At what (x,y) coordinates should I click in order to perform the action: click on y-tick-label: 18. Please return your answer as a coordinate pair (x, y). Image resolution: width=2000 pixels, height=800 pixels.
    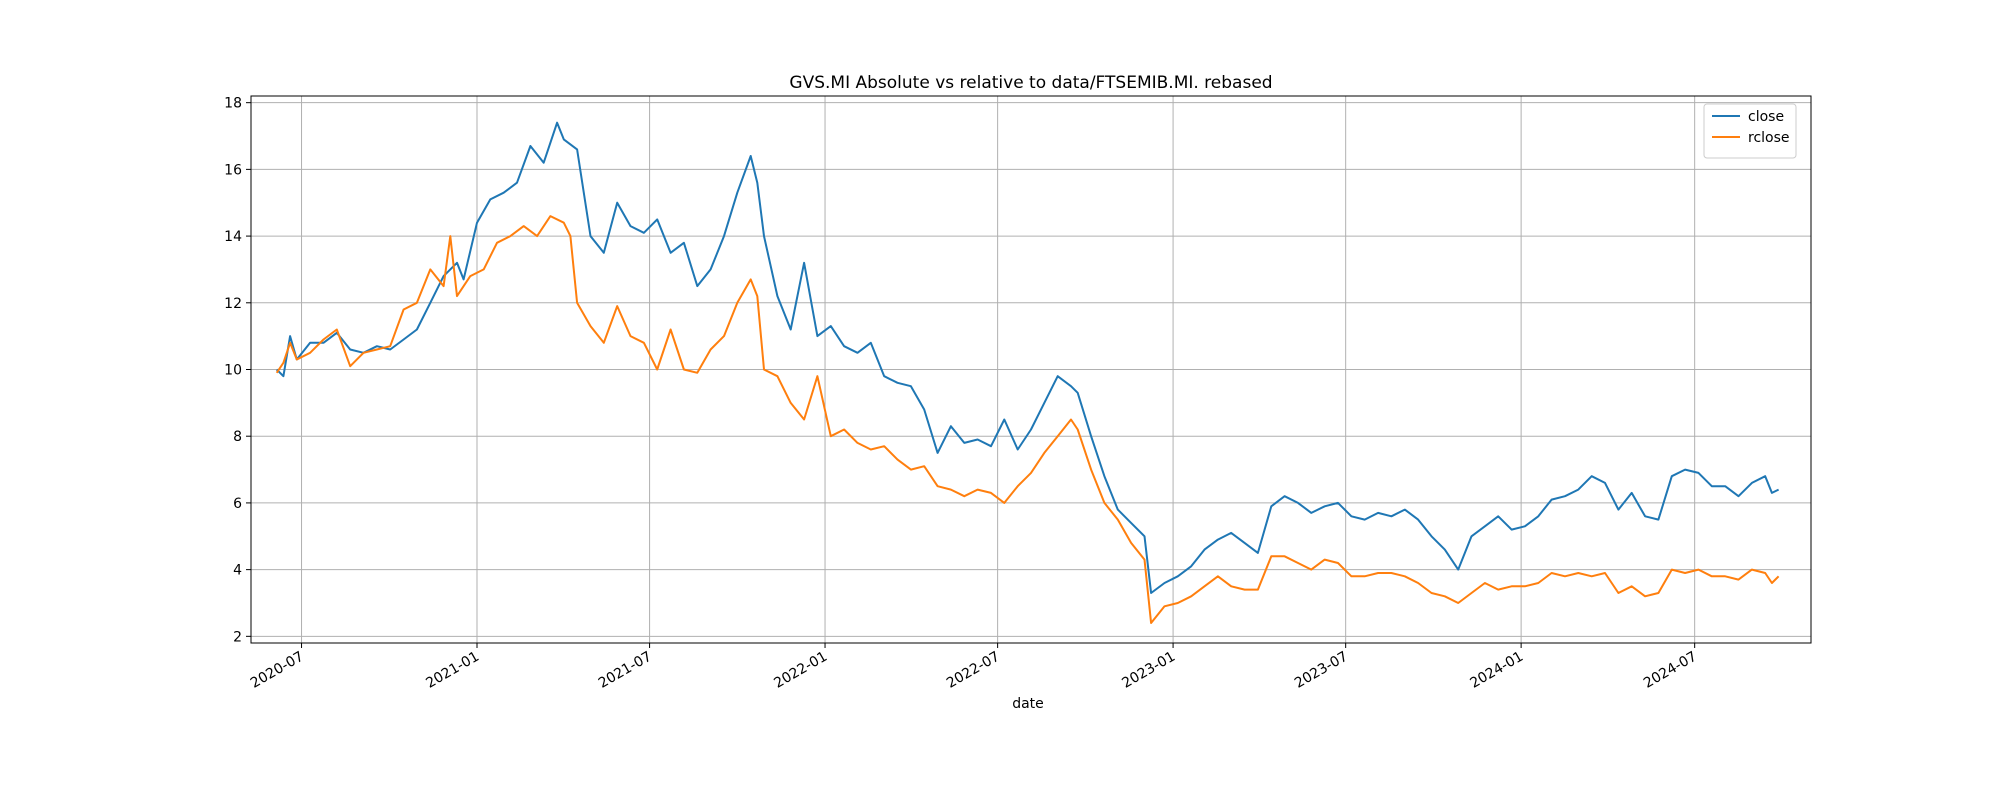
    Looking at the image, I should click on (233, 104).